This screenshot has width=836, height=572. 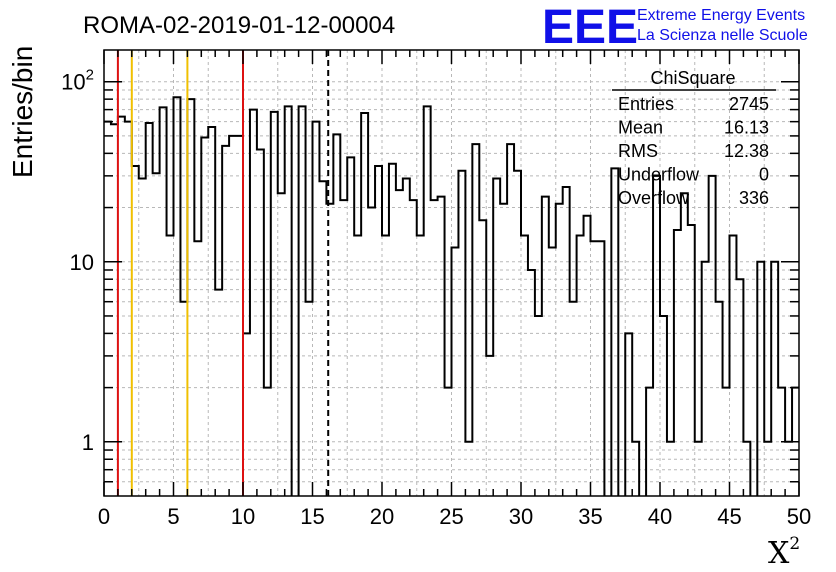 What do you see at coordinates (243, 516) in the screenshot?
I see `x-tick-label: 10` at bounding box center [243, 516].